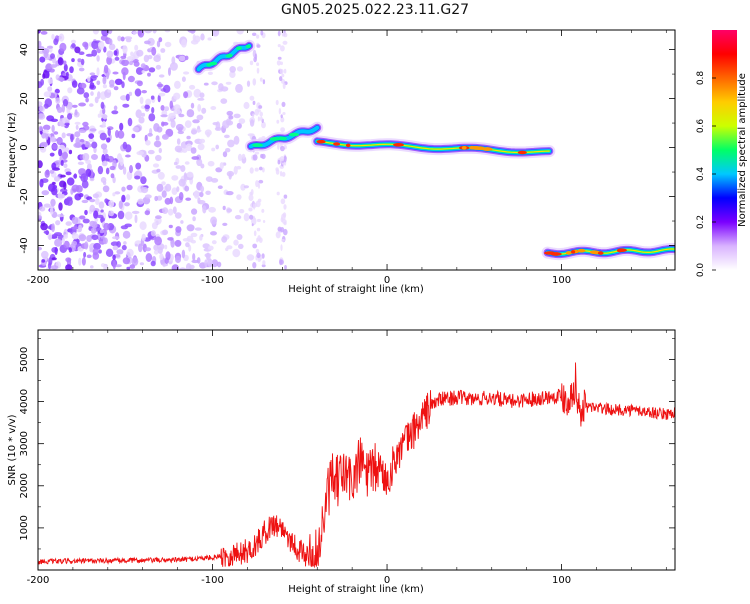 This screenshot has width=750, height=604. Describe the element at coordinates (433, 147) in the screenshot. I see `spectral-band` at that location.